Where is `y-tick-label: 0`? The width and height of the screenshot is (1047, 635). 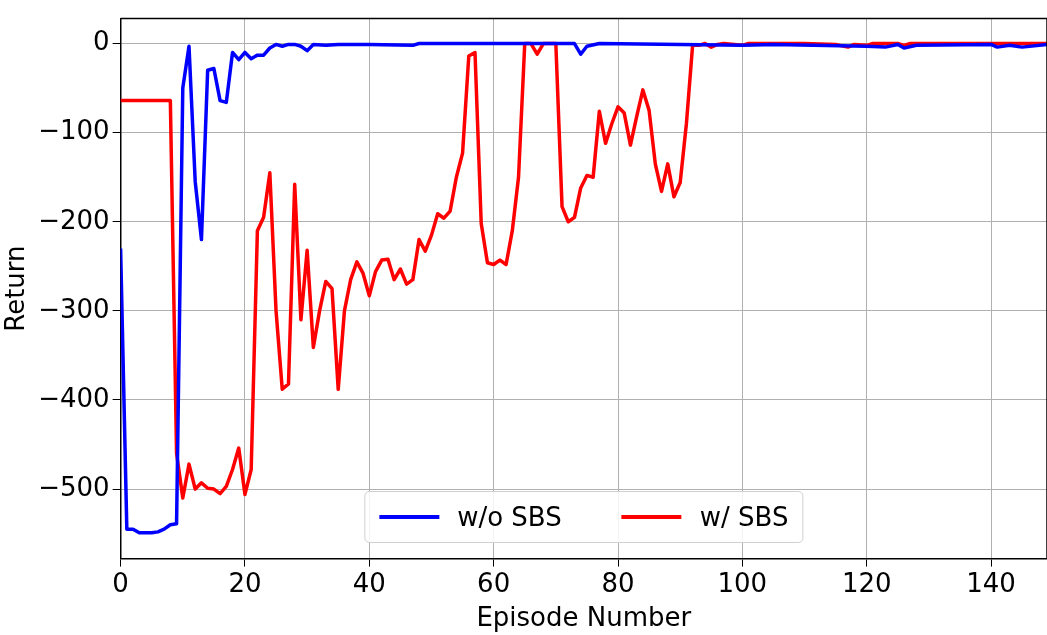 y-tick-label: 0 is located at coordinates (101, 41).